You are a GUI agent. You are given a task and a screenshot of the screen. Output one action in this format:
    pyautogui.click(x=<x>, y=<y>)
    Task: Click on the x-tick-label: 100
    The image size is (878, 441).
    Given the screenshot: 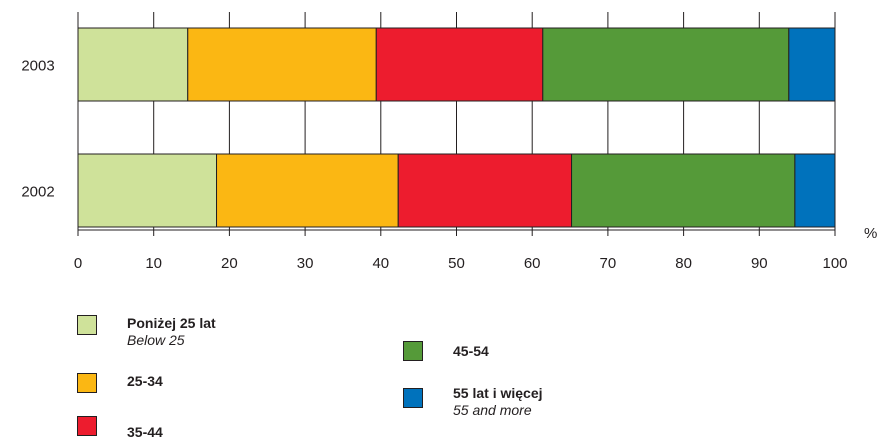 What is the action you would take?
    pyautogui.click(x=834, y=263)
    